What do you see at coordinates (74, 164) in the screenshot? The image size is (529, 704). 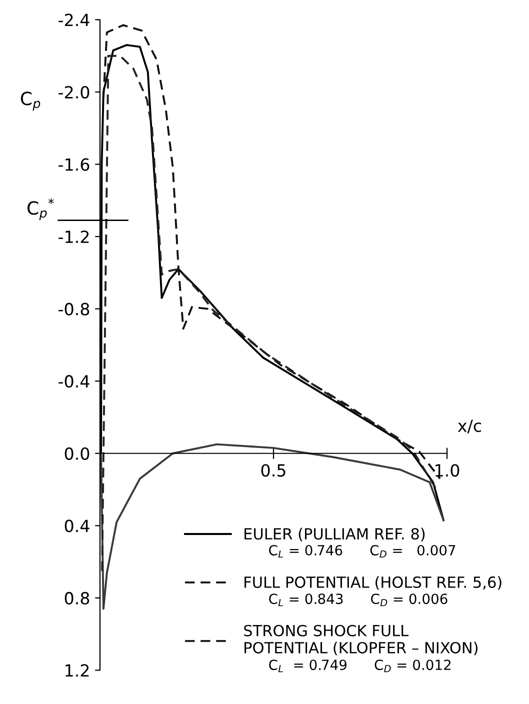 I see `y-tick-label: -1.6` at bounding box center [74, 164].